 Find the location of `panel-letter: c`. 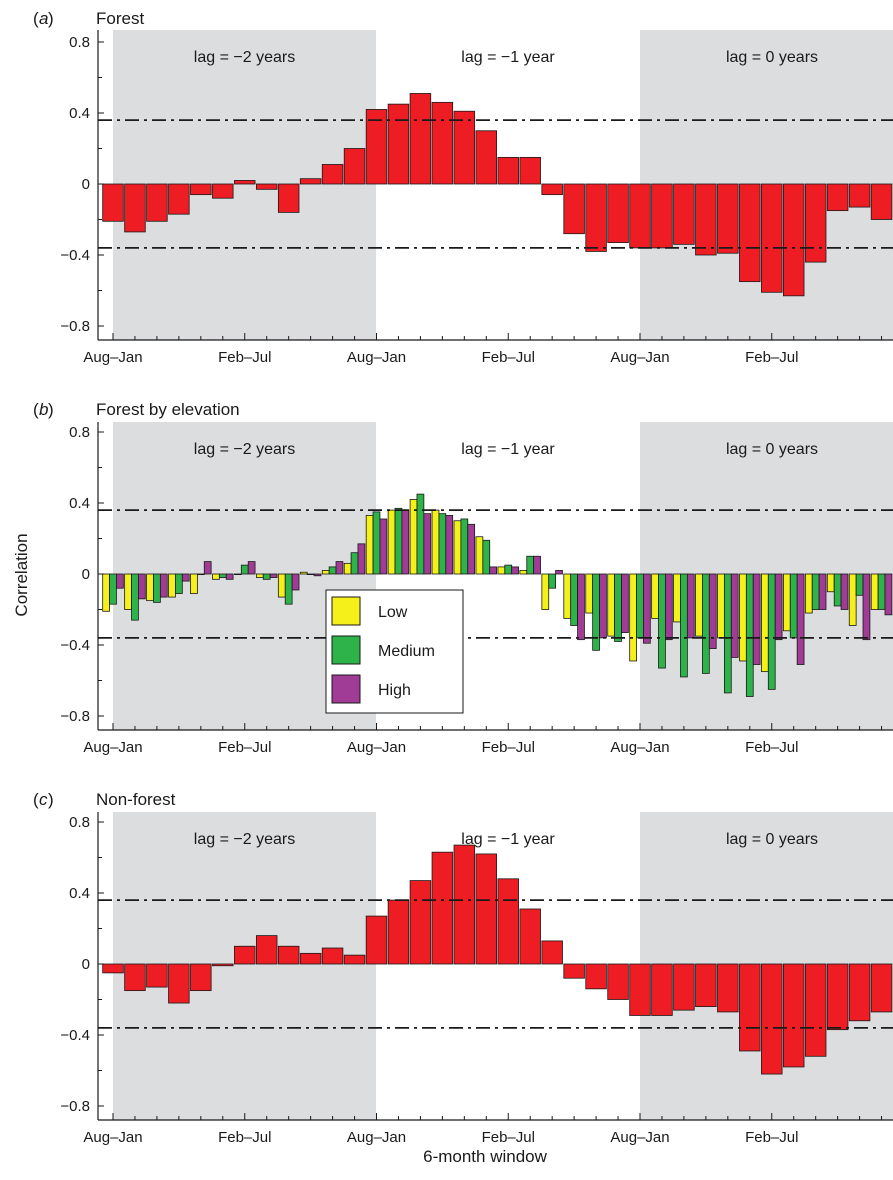

panel-letter: c is located at coordinates (43, 799).